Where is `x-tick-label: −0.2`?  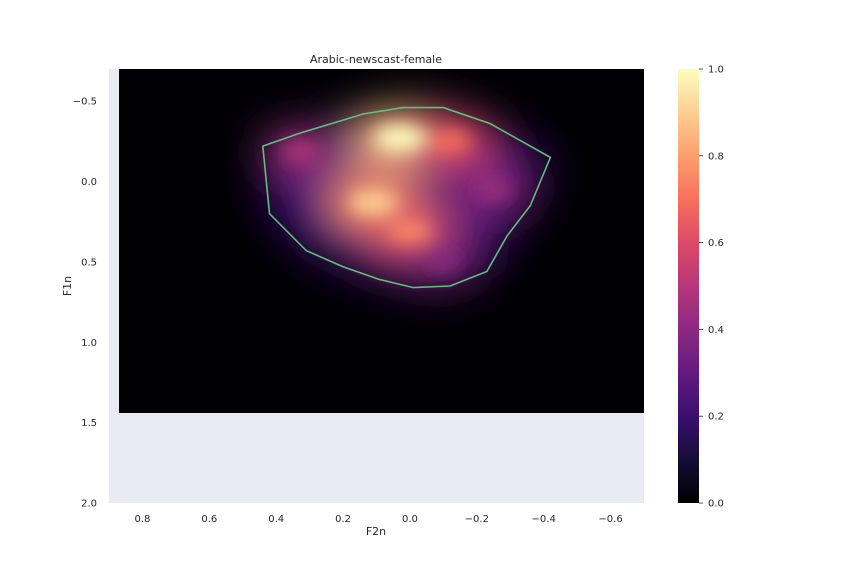 x-tick-label: −0.2 is located at coordinates (477, 519).